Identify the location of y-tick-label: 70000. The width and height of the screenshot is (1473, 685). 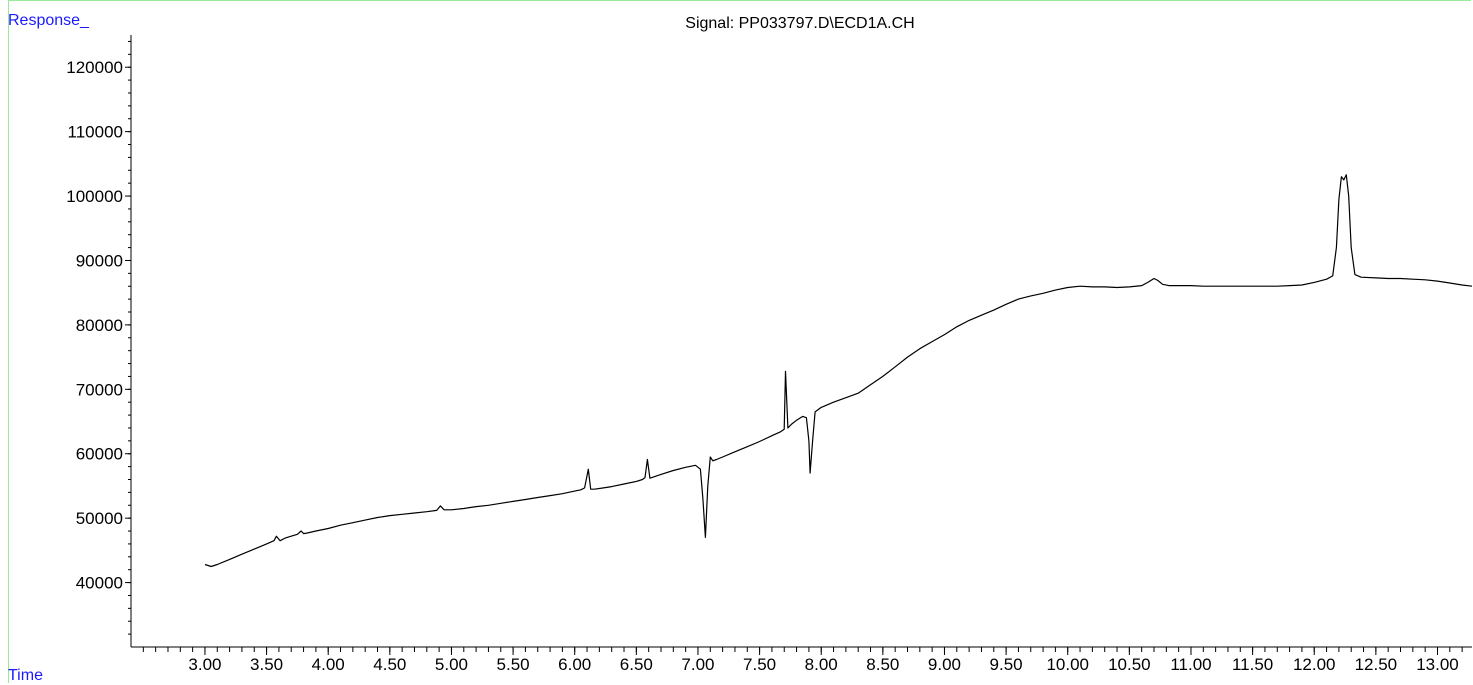
(99, 389).